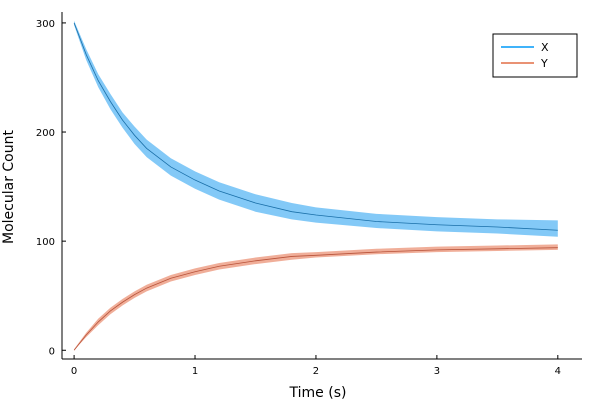  What do you see at coordinates (318, 392) in the screenshot?
I see `x-axis-label: Time (s)` at bounding box center [318, 392].